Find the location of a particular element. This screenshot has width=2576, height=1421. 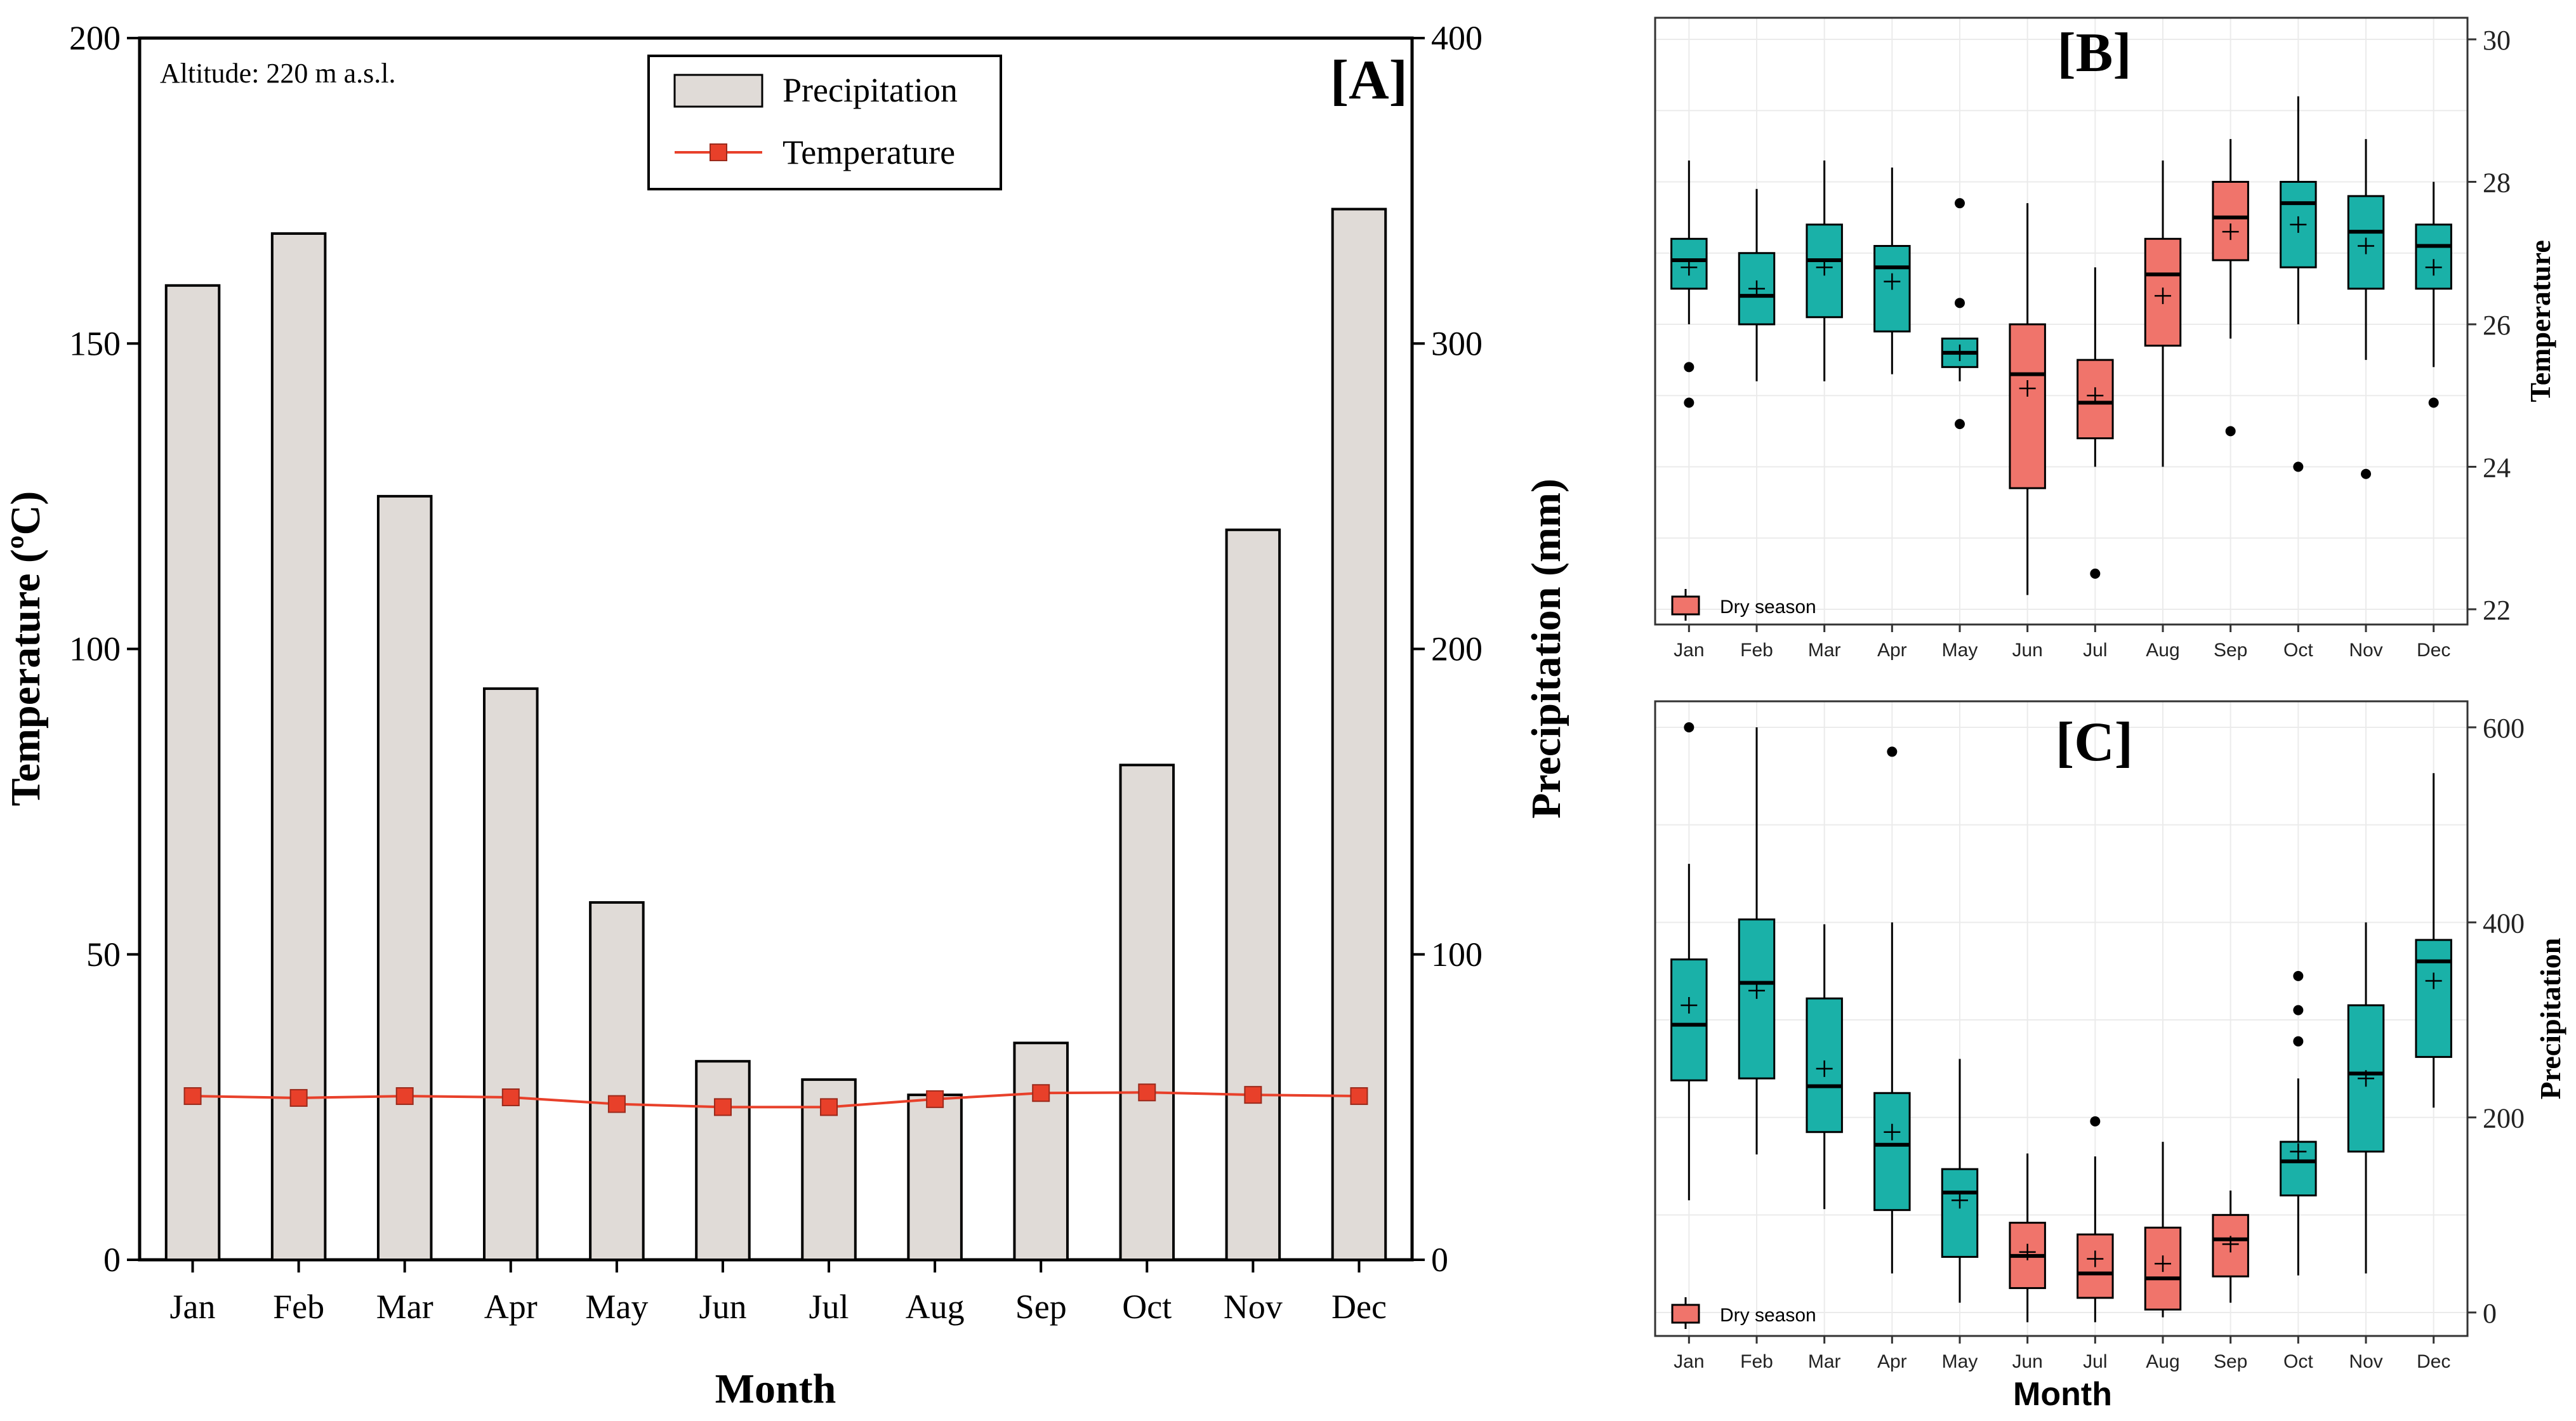

y-tick-label: 30 is located at coordinates (2497, 40).